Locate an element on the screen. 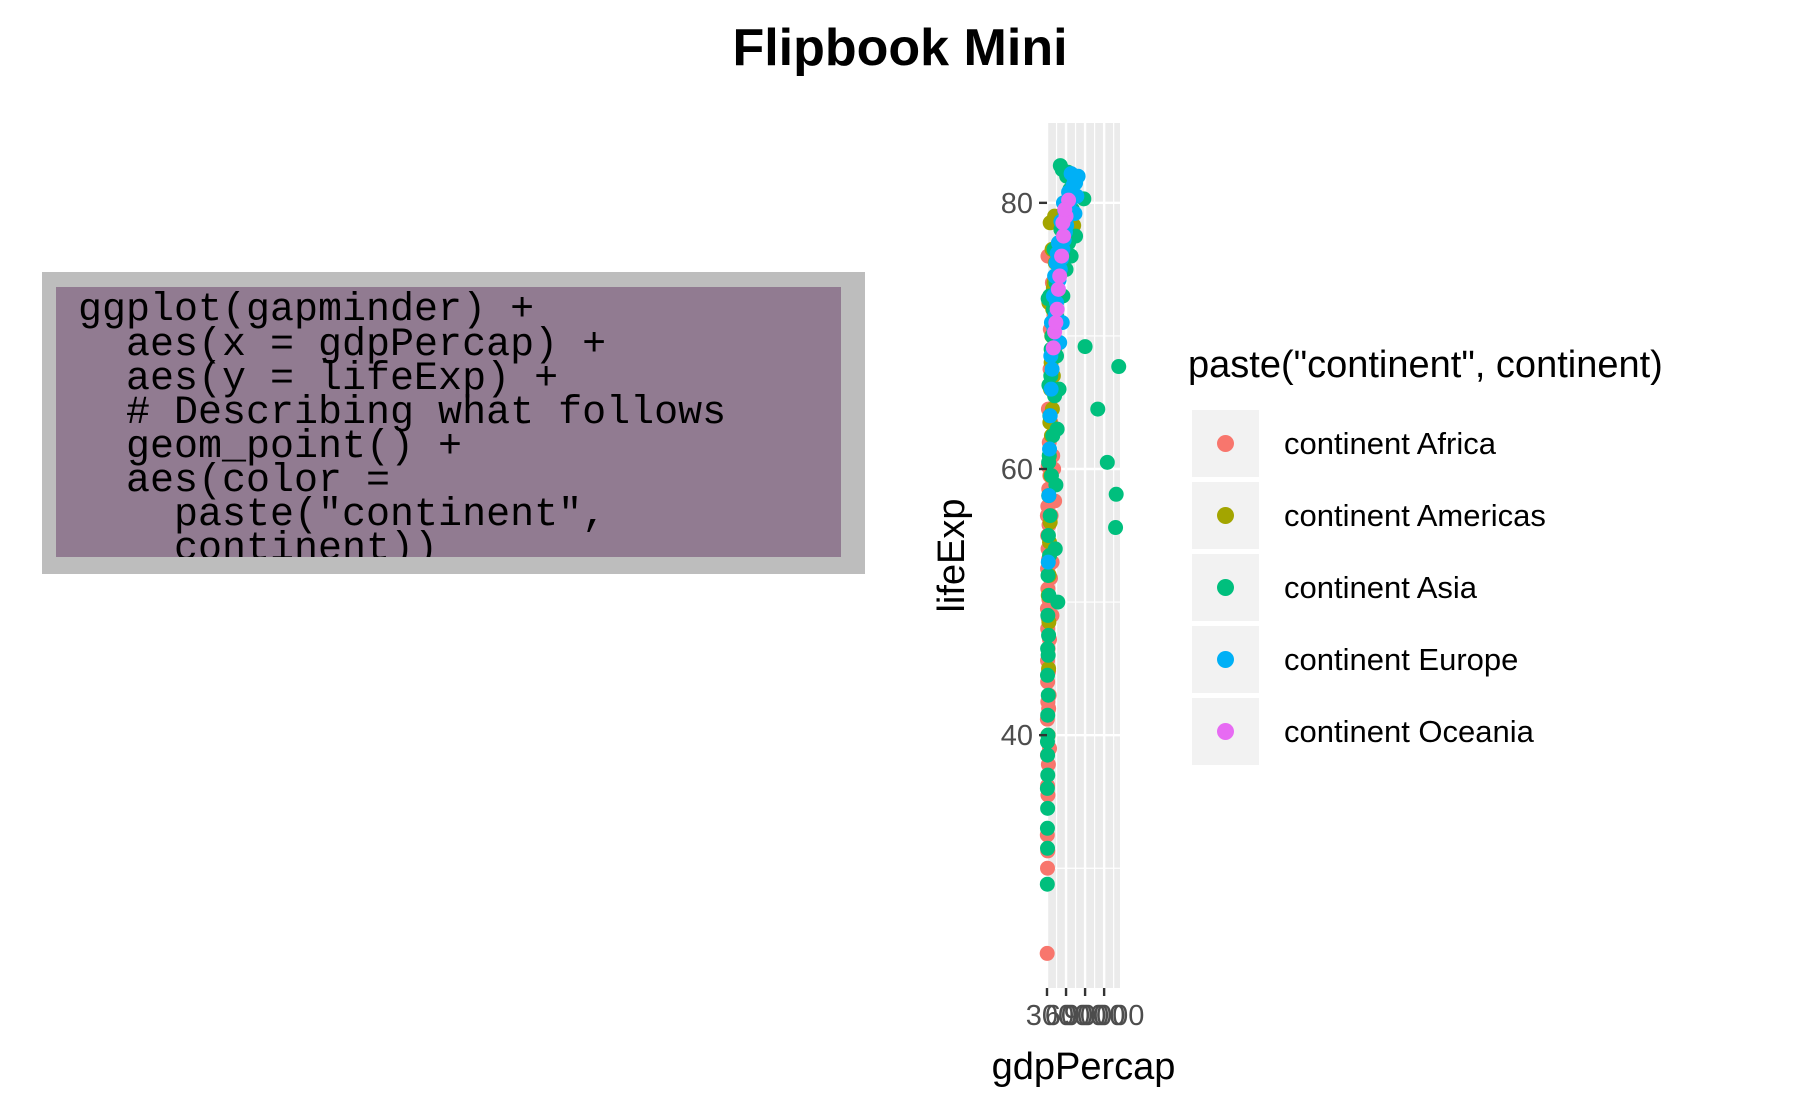 The image size is (1800, 1113). legend-title: paste("continent", continent) is located at coordinates (1425, 365).